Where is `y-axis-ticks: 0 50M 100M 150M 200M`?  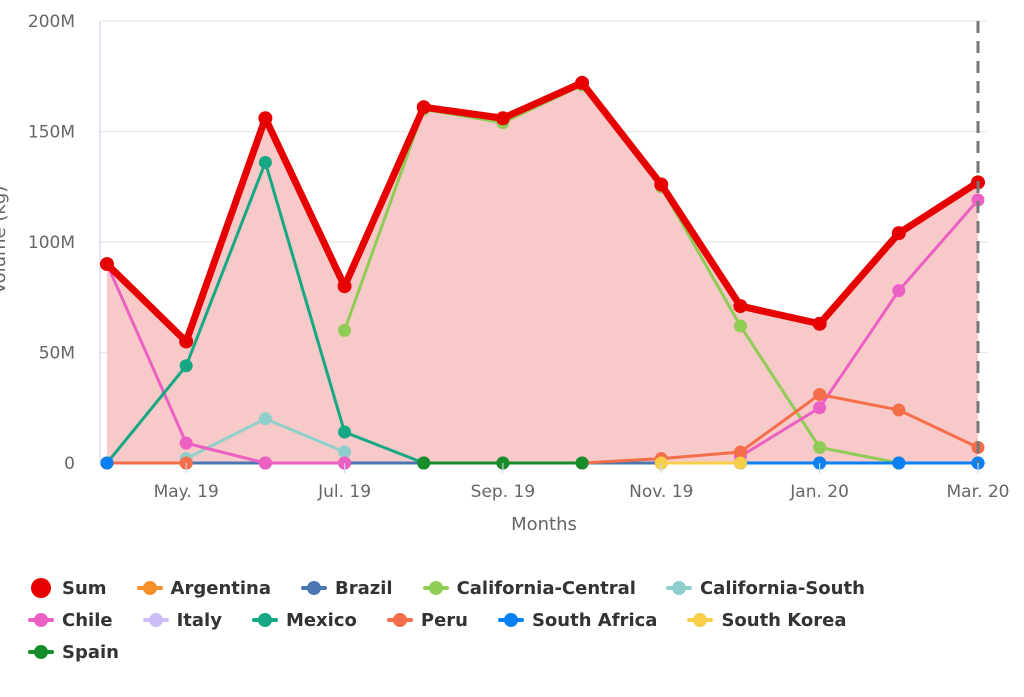
y-axis-ticks: 0 50M 100M 150M 200M is located at coordinates (51, 243).